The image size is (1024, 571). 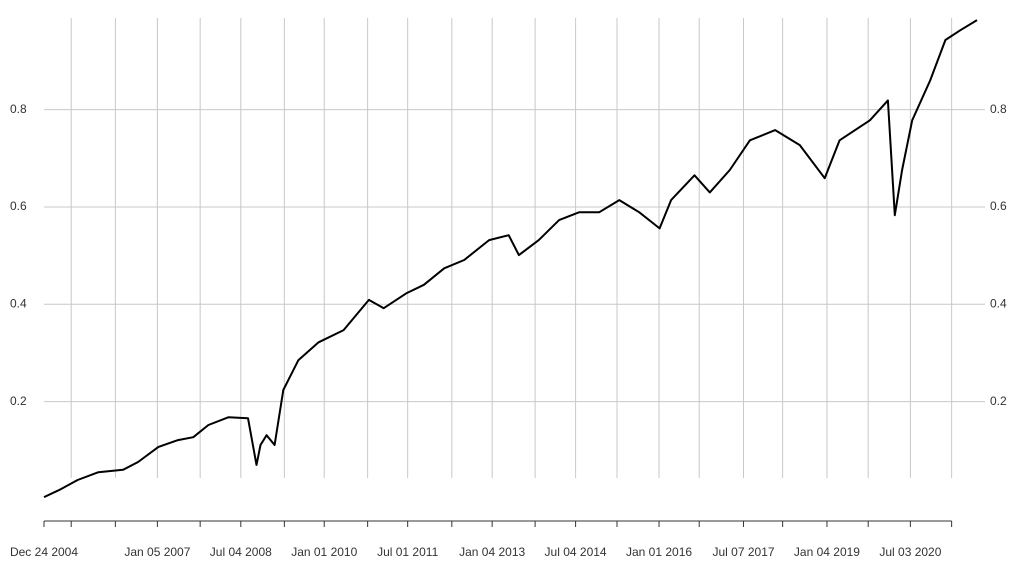 I want to click on y-tick-label-right: 0.4, so click(x=998, y=303).